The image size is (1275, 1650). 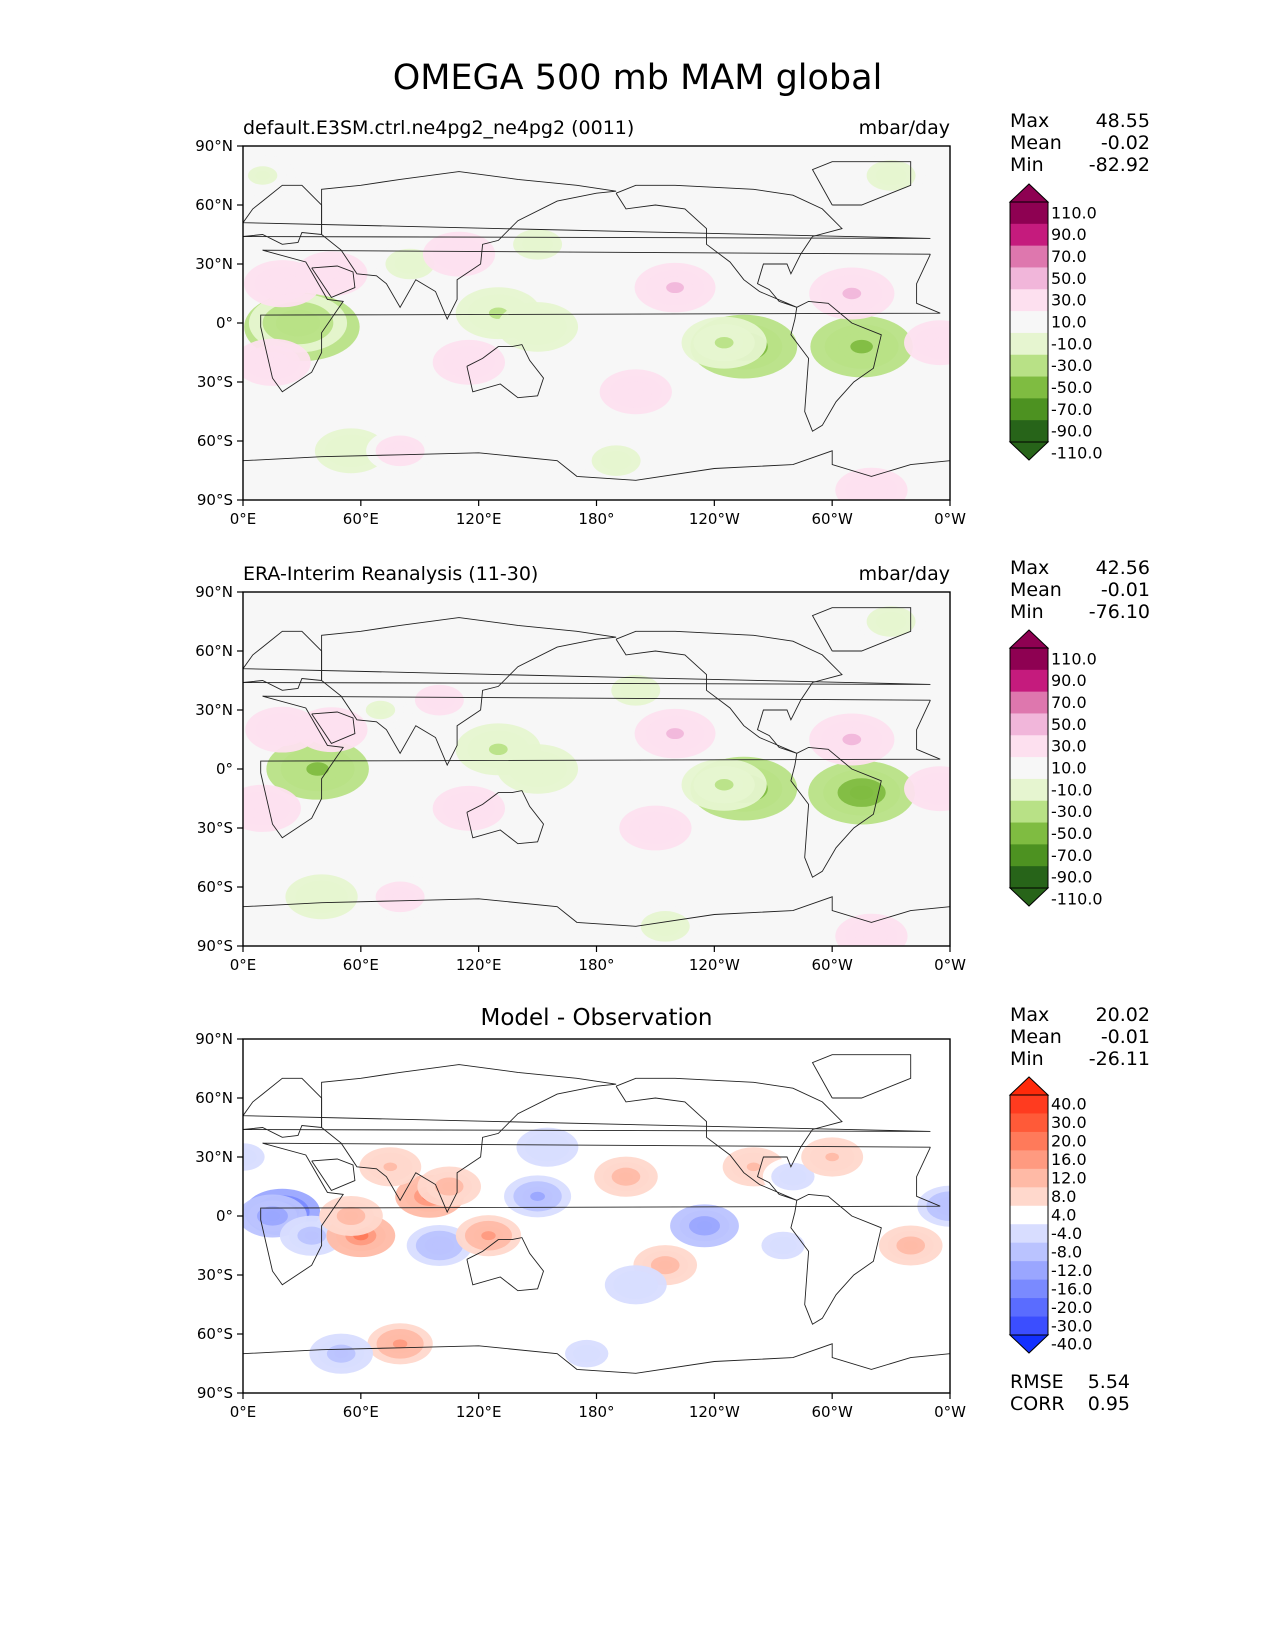 What do you see at coordinates (1080, 1037) in the screenshot?
I see `panel-3-stats: Max 20.02 Mean -0.01 Min -26.11` at bounding box center [1080, 1037].